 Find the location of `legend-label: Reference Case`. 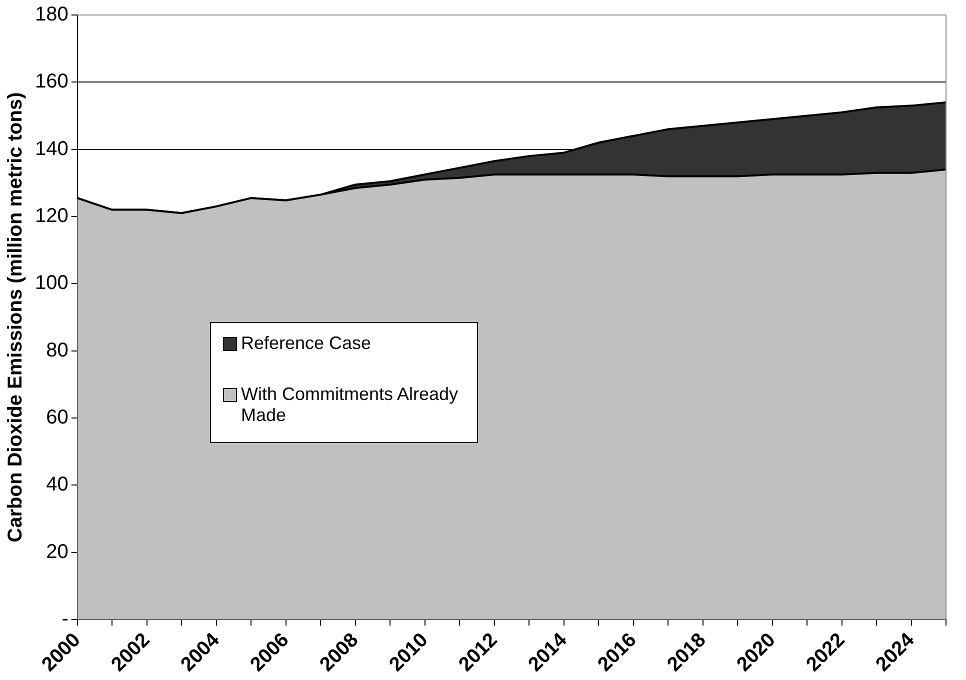

legend-label: Reference Case is located at coordinates (306, 343).